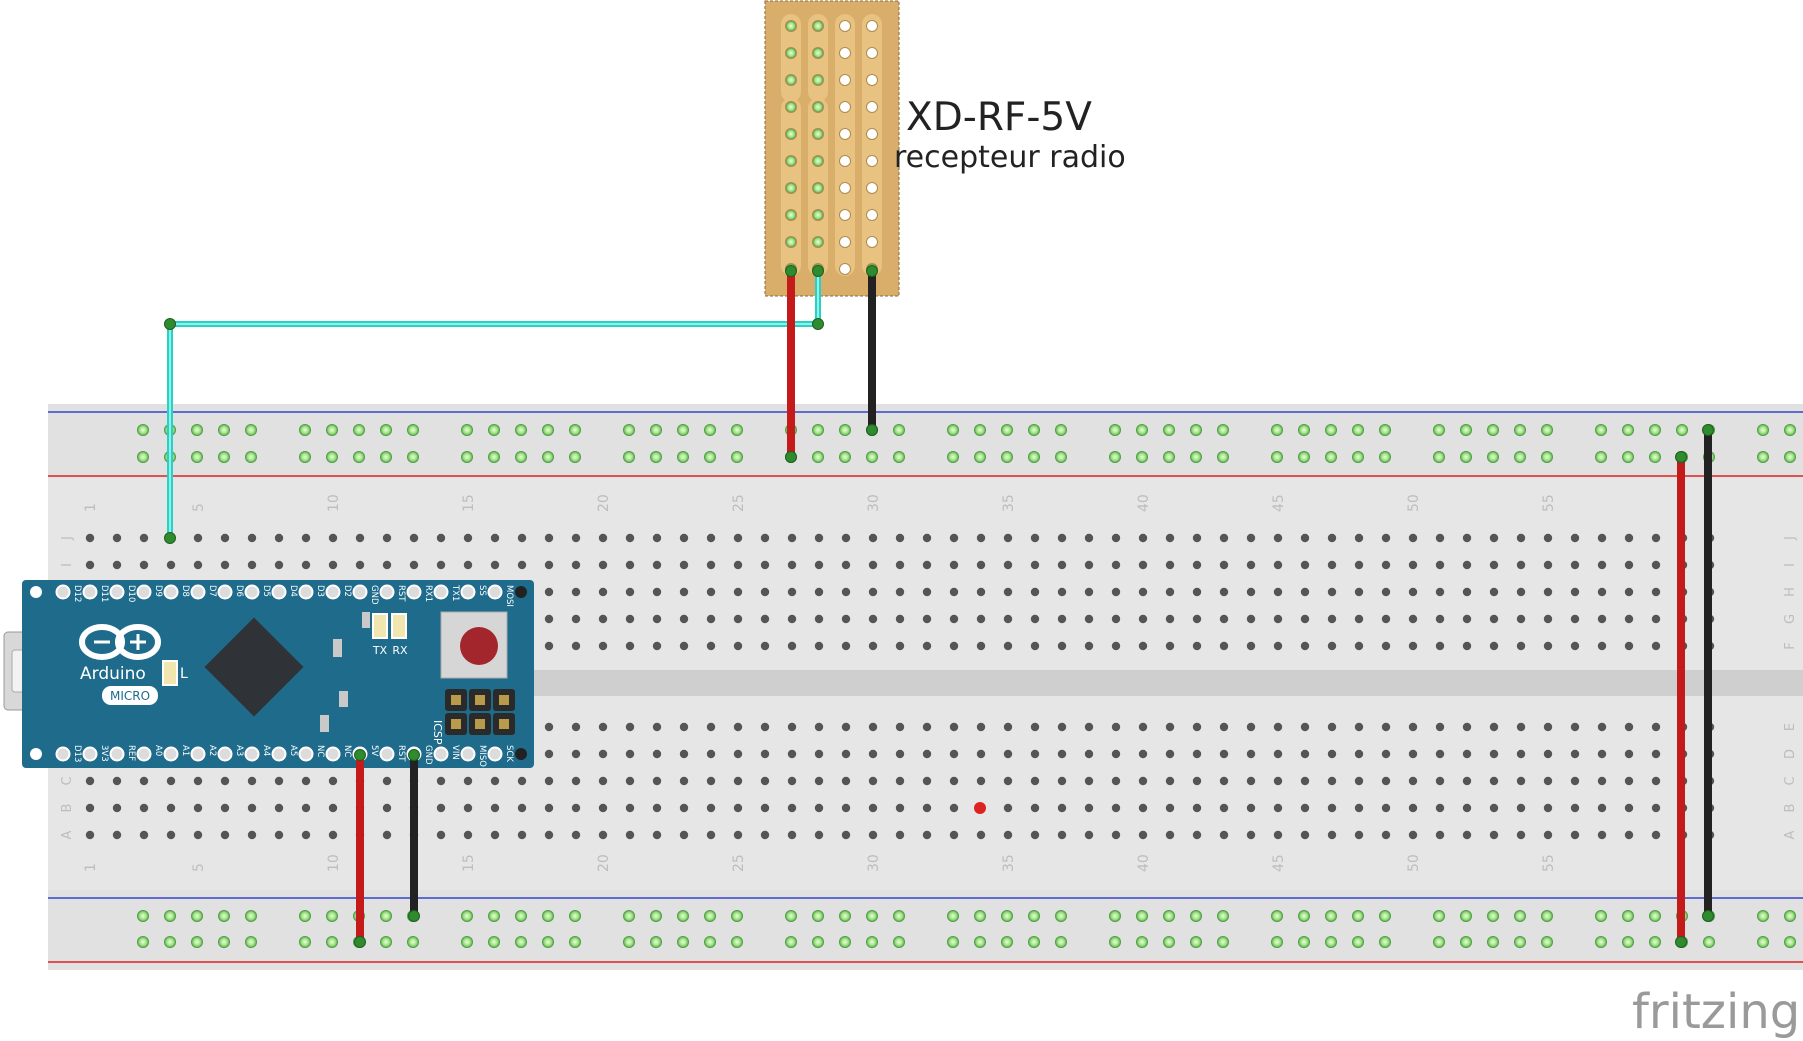 The image size is (1803, 1041). I want to click on pin-label: A3, so click(239, 750).